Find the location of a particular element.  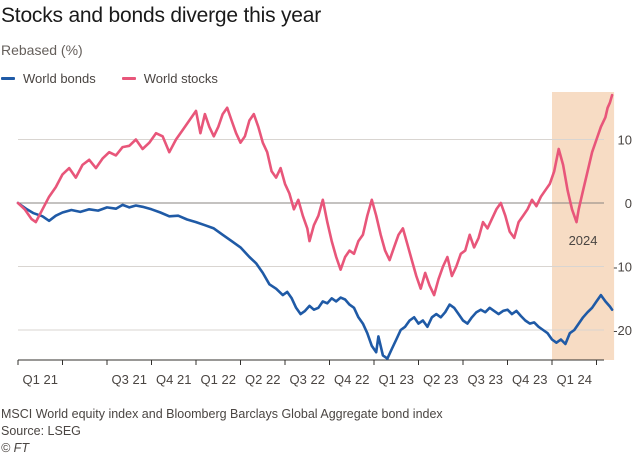

legend-swatch-stocks is located at coordinates (128, 78).